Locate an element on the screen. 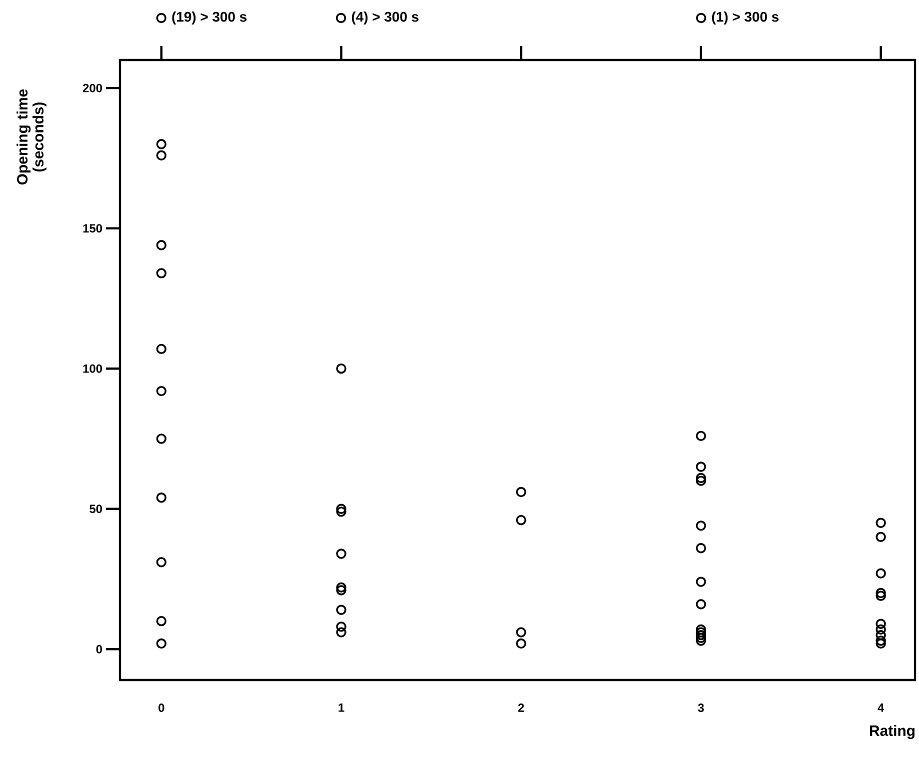 This screenshot has width=919, height=769. x-tick-label: 0 is located at coordinates (161, 708).